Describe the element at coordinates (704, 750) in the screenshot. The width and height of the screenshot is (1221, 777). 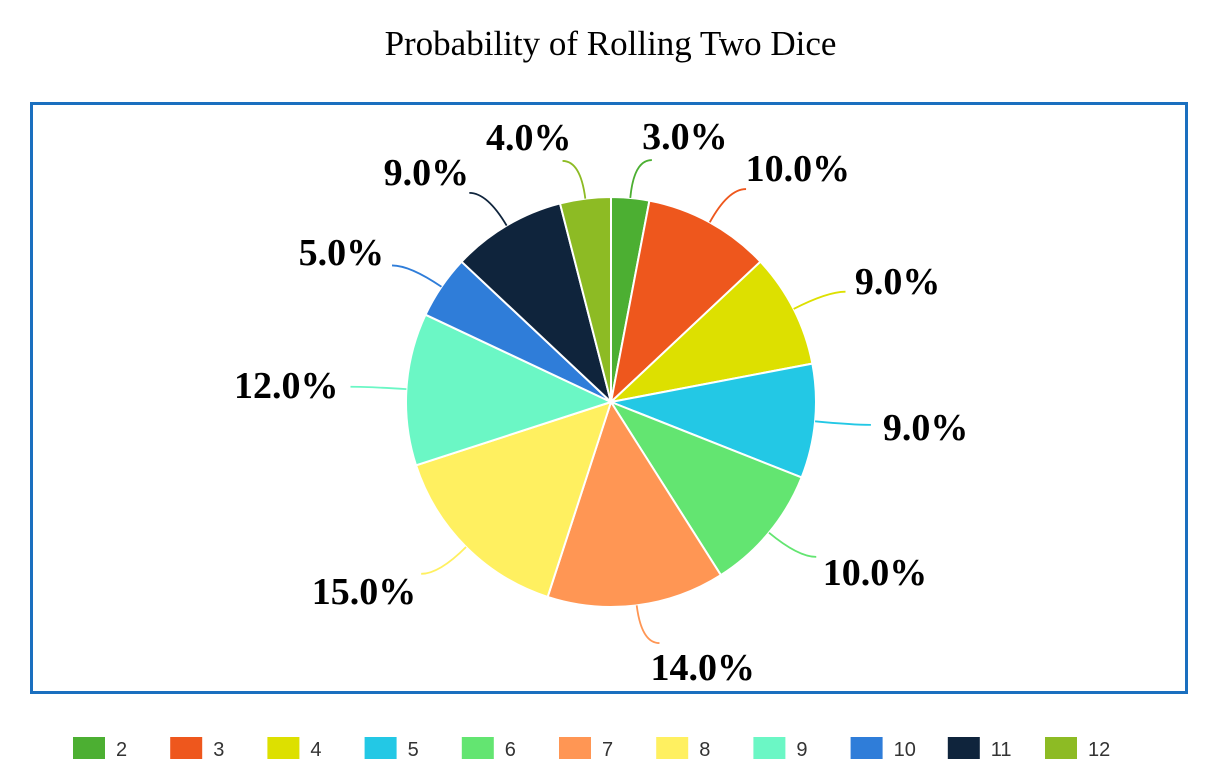
I see `legend-label-8: 8` at that location.